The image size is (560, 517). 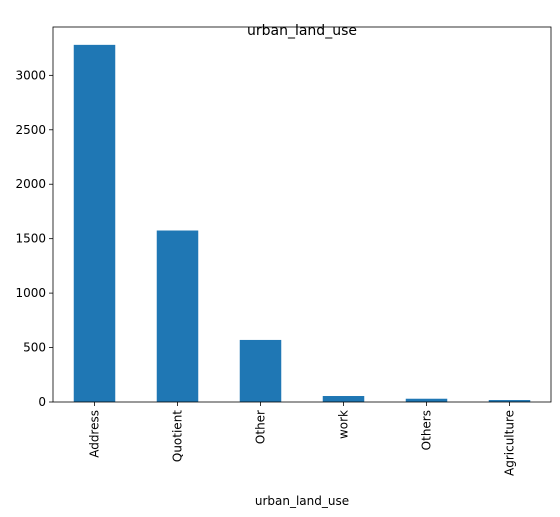 What do you see at coordinates (34, 348) in the screenshot?
I see `y-tick-label-500: 500` at bounding box center [34, 348].